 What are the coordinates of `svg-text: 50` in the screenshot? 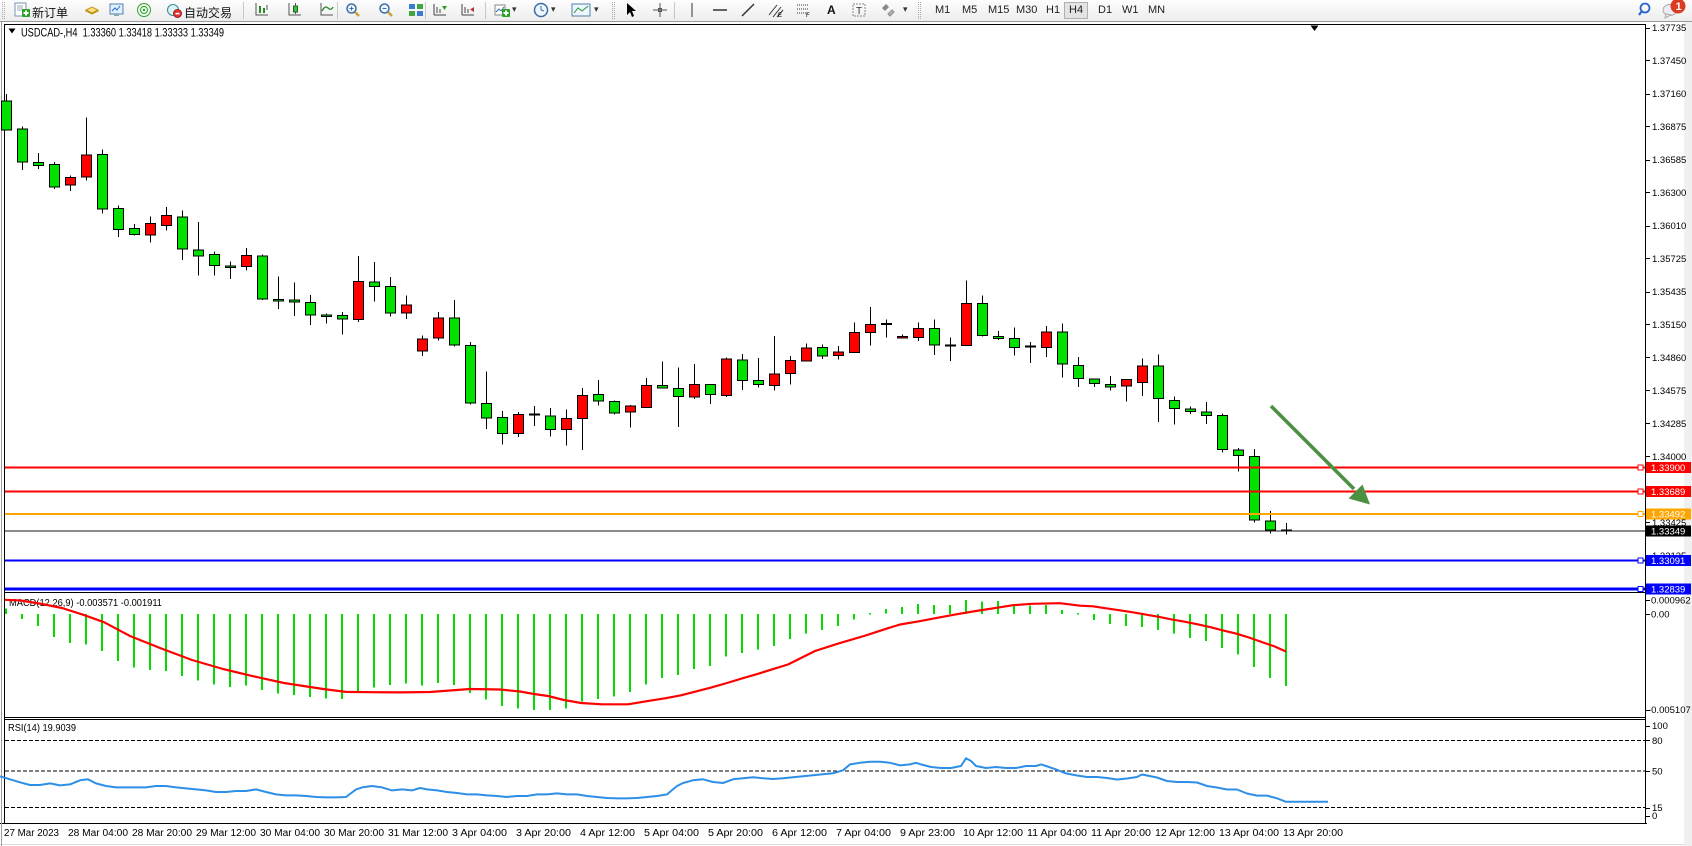 It's located at (1657, 772).